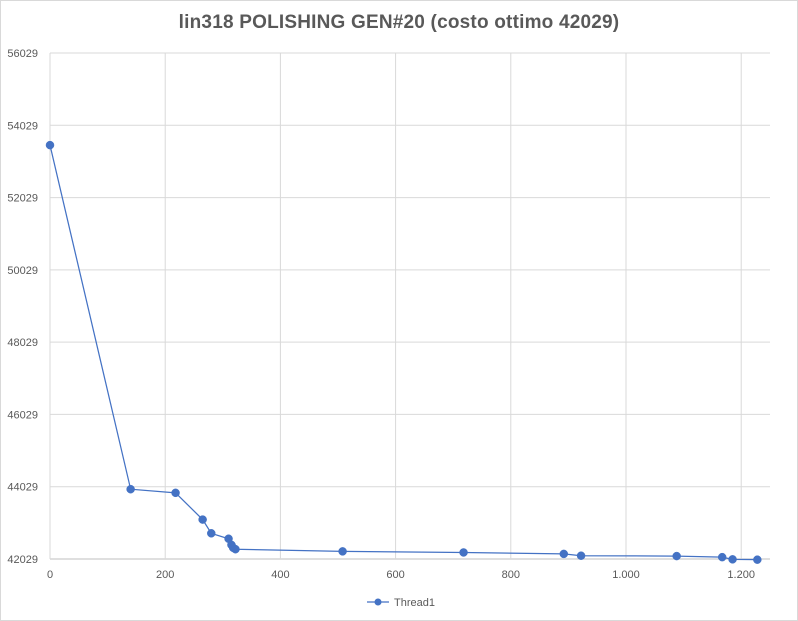  What do you see at coordinates (22, 199) in the screenshot?
I see `y-tick-label: 52029` at bounding box center [22, 199].